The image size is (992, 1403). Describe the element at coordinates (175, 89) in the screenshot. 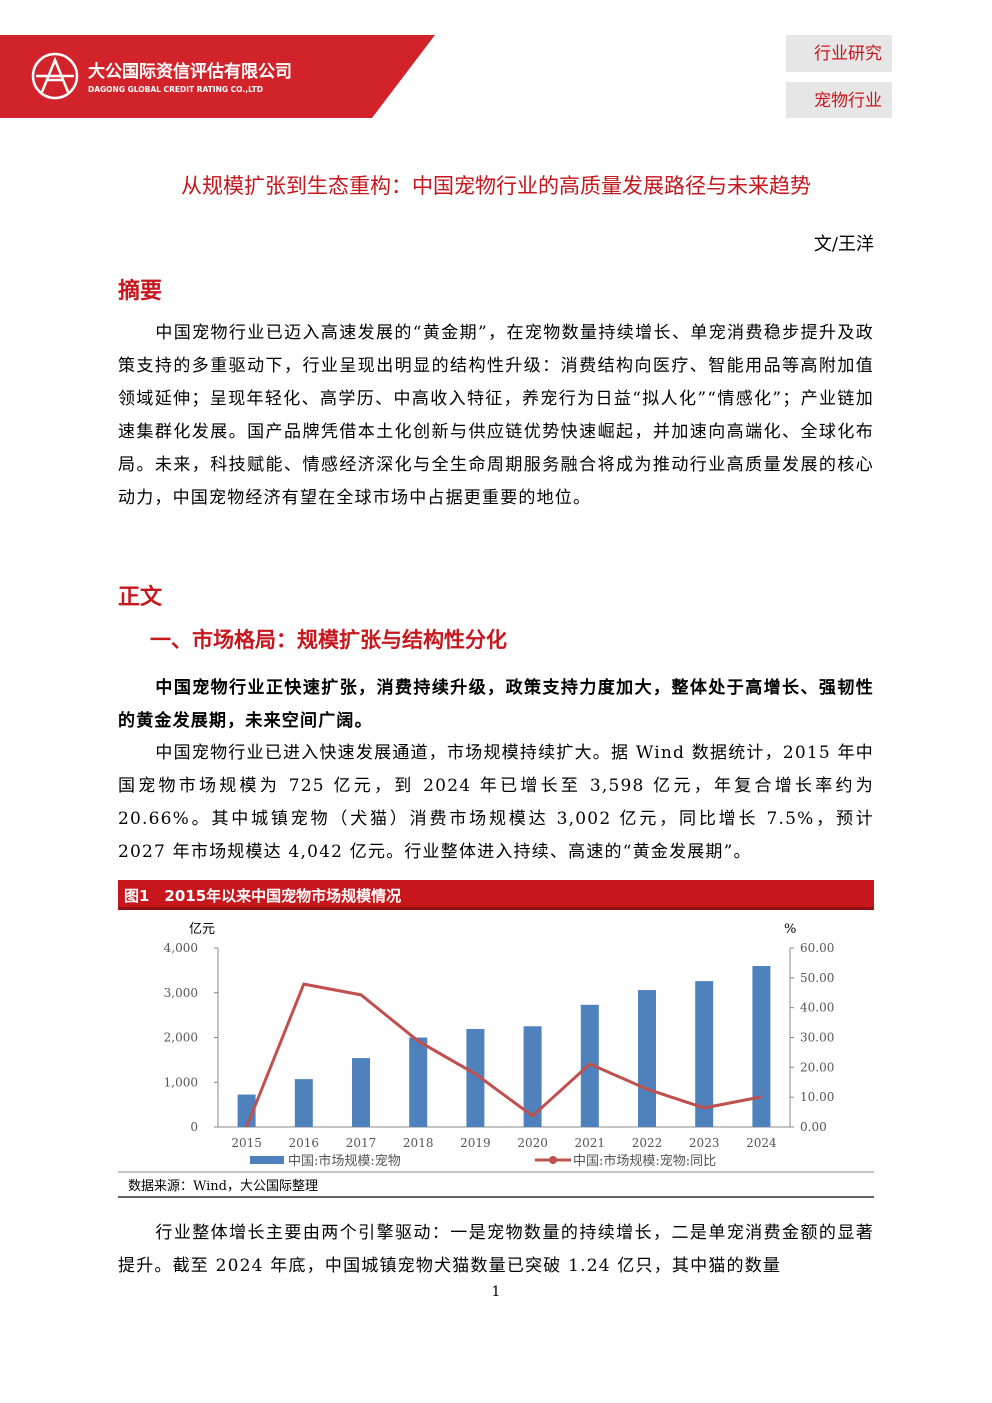

I see `company-en: DAGONG GLOBAL CREDIT RATING CO.,LTD` at that location.